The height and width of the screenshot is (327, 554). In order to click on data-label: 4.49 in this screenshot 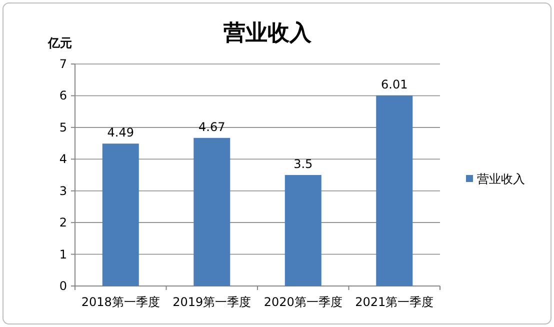, I will do `click(120, 133)`.